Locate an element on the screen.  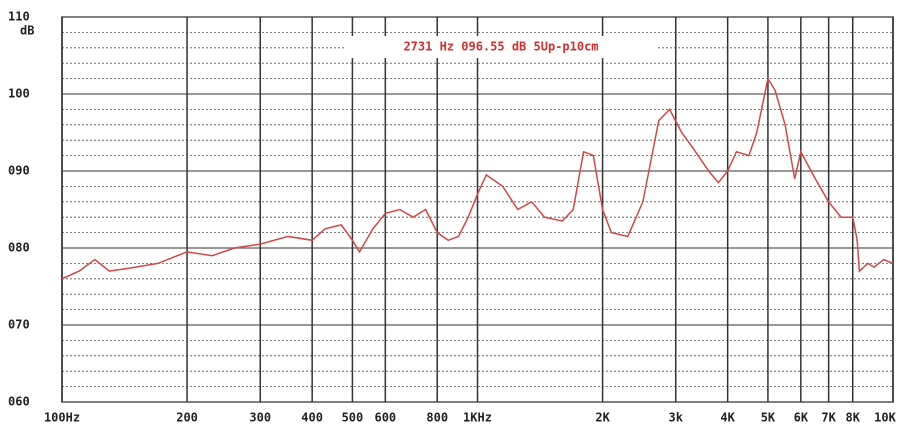
x-tick-label: 5K is located at coordinates (768, 418).